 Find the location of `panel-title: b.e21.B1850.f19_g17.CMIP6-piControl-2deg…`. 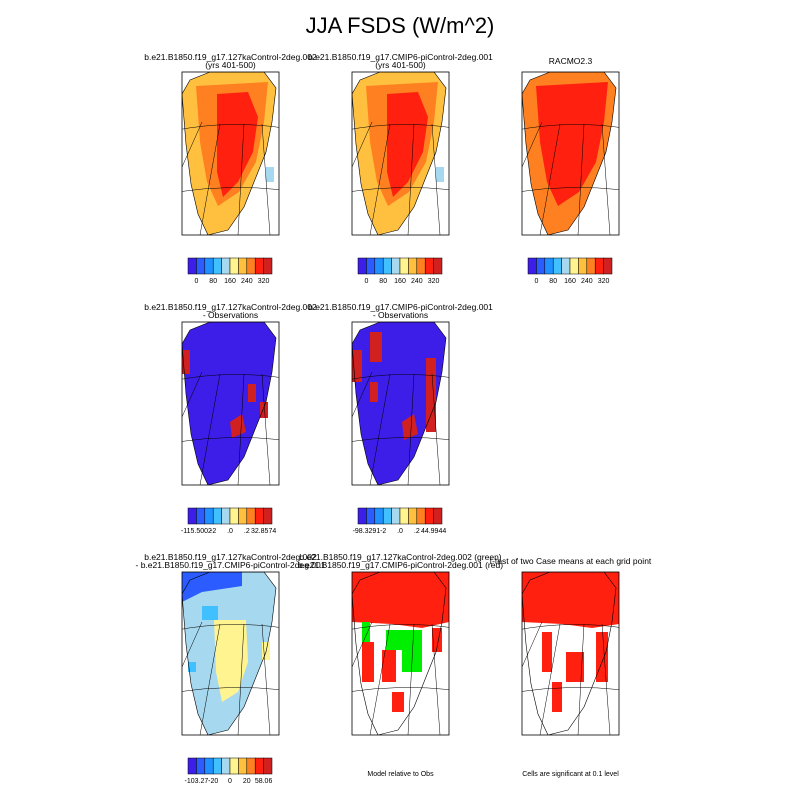

panel-title: b.e21.B1850.f19_g17.CMIP6-piControl-2deg… is located at coordinates (400, 57).